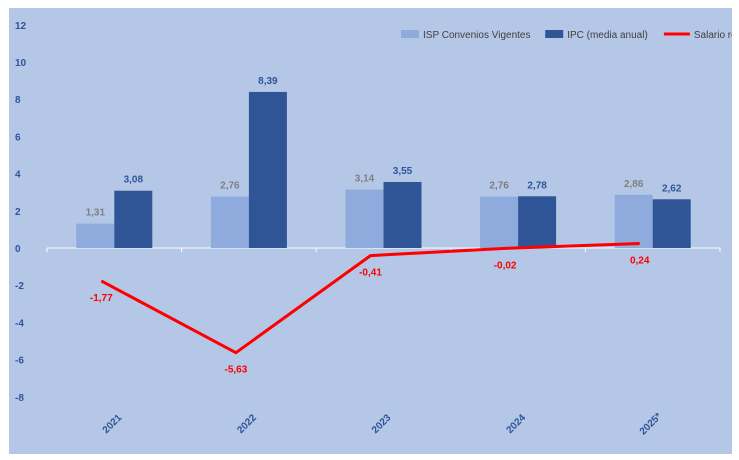 This screenshot has width=739, height=460. What do you see at coordinates (476, 35) in the screenshot?
I see `legend-label: ISP Convenios Vigentes` at bounding box center [476, 35].